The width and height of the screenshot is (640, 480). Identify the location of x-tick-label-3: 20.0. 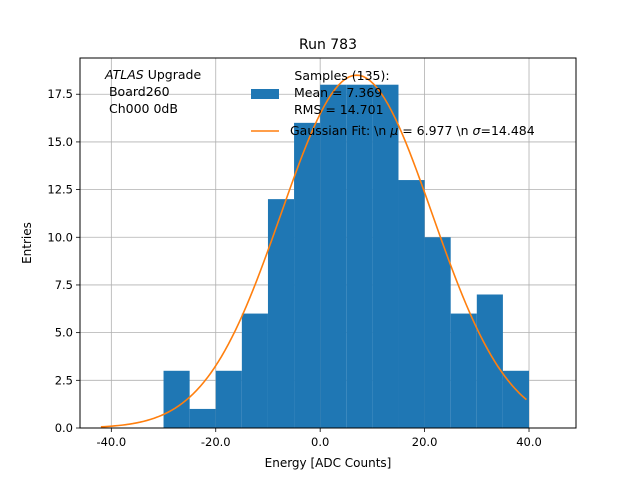
(425, 442).